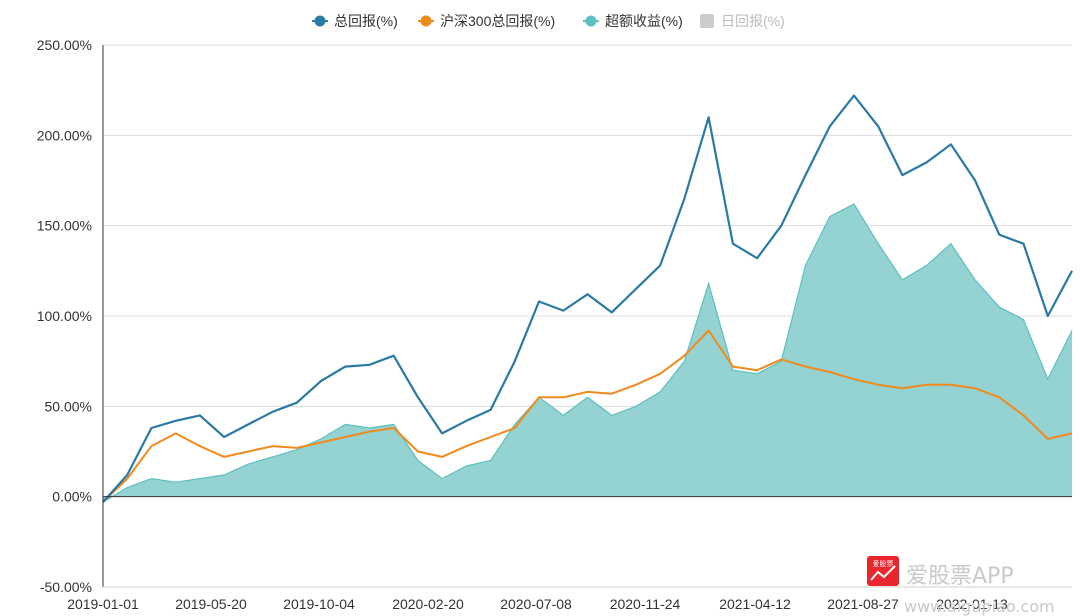 The image size is (1080, 616). I want to click on y-tick-label: 150.00%, so click(64, 226).